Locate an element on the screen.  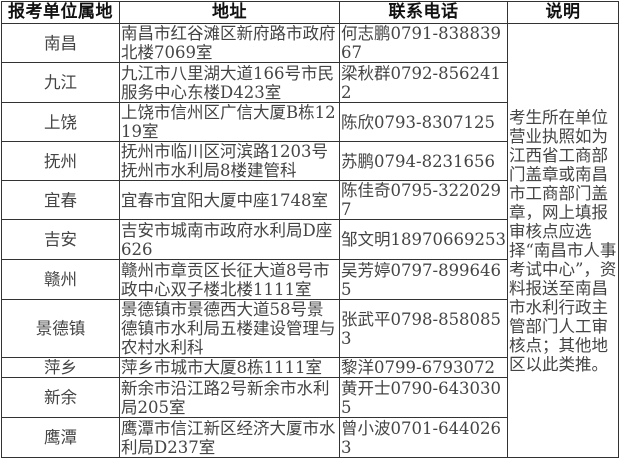
table-row: 新余 新余市沿江路2号新余市水利局205室 黄开士0790-6430305 is located at coordinates (310, 397).